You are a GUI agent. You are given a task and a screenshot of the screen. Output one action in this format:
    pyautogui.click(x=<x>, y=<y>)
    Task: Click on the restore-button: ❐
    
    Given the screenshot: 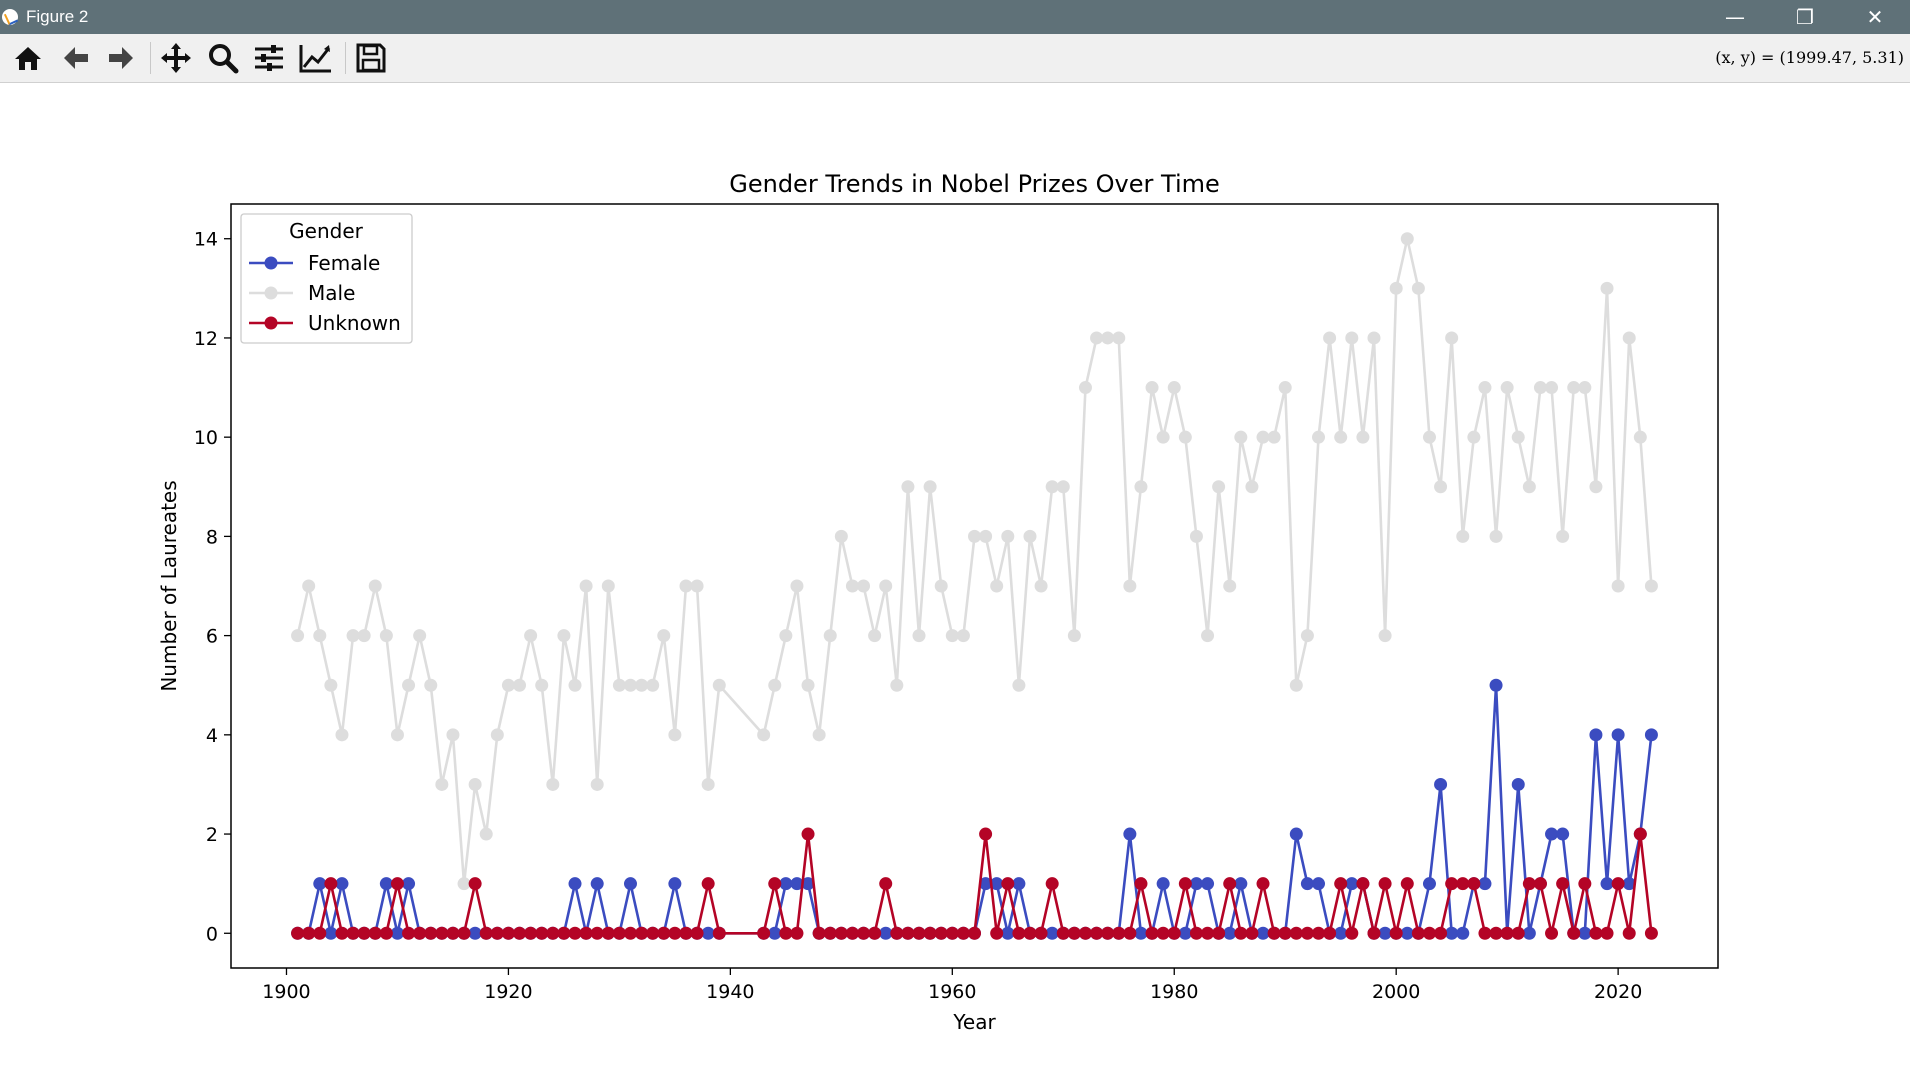 What is the action you would take?
    pyautogui.click(x=1805, y=17)
    